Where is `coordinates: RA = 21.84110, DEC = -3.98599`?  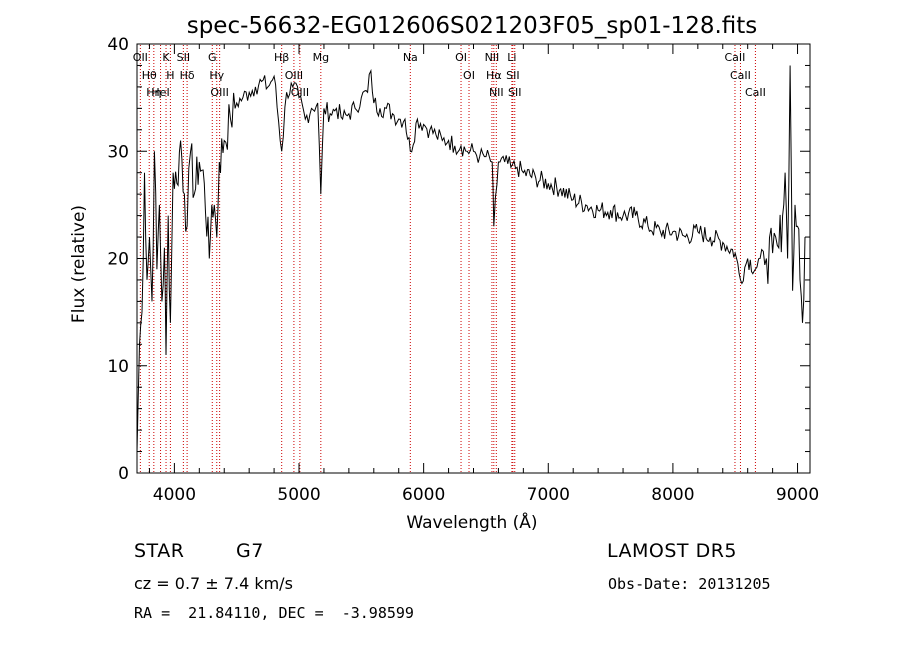
coordinates: RA = 21.84110, DEC = -3.98599 is located at coordinates (274, 613).